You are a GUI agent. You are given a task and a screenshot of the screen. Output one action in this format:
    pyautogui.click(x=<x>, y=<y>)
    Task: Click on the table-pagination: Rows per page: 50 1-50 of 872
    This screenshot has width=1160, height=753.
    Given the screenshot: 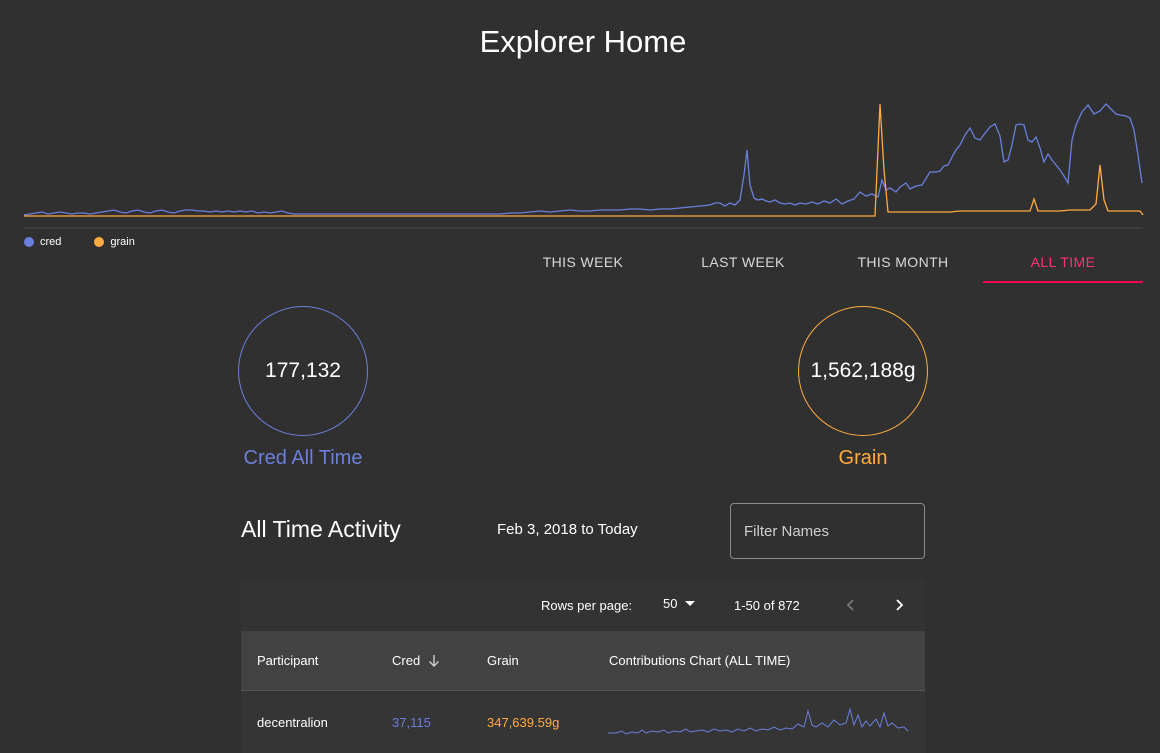 What is the action you would take?
    pyautogui.click(x=583, y=605)
    